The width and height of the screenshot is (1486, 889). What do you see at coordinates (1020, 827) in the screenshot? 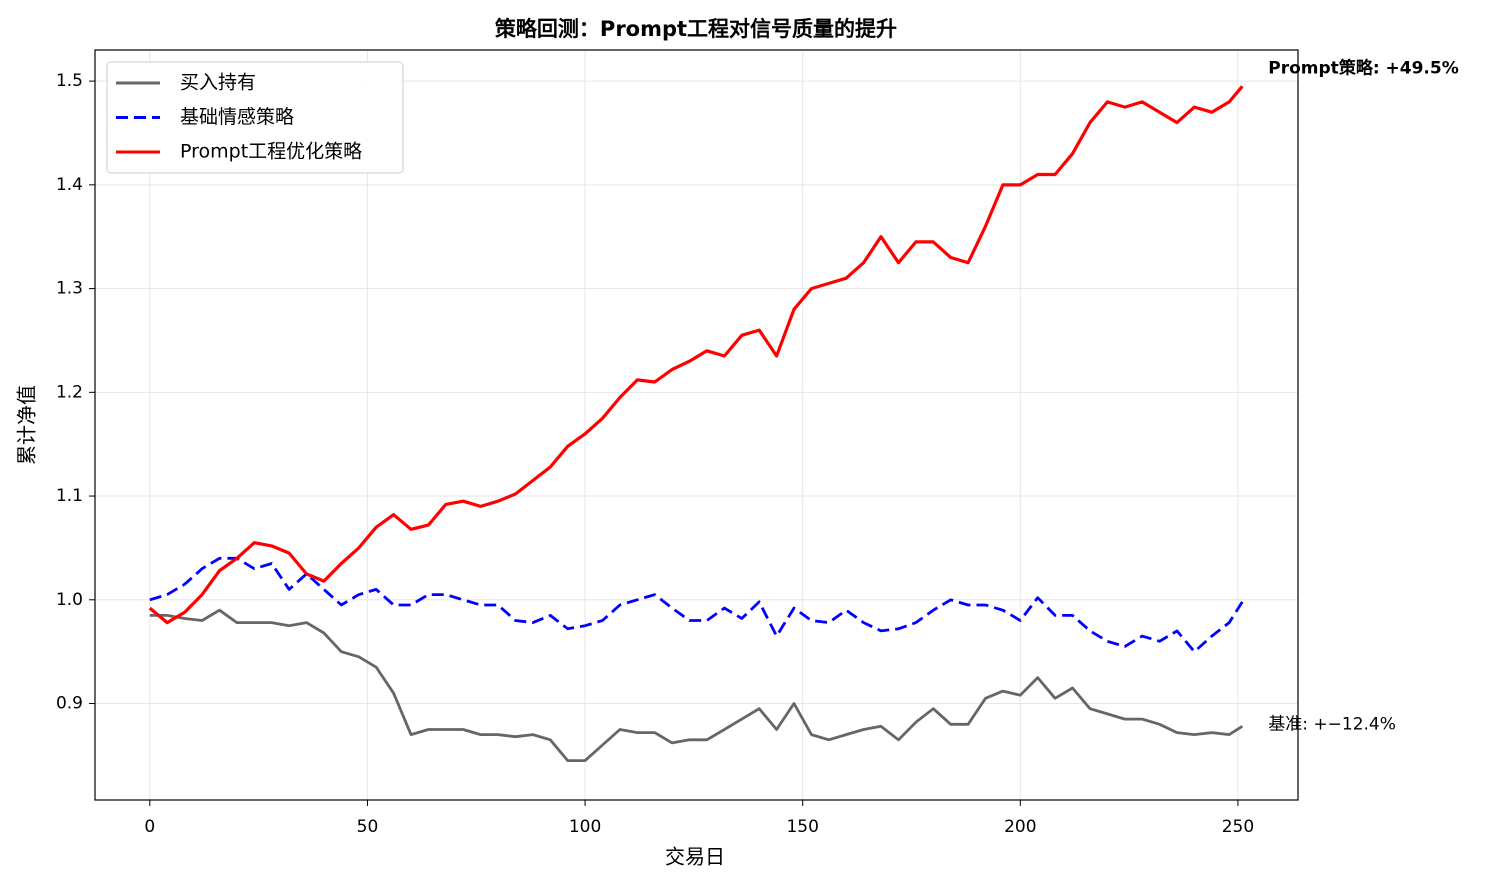
I see `x-tick-label: 200` at bounding box center [1020, 827].